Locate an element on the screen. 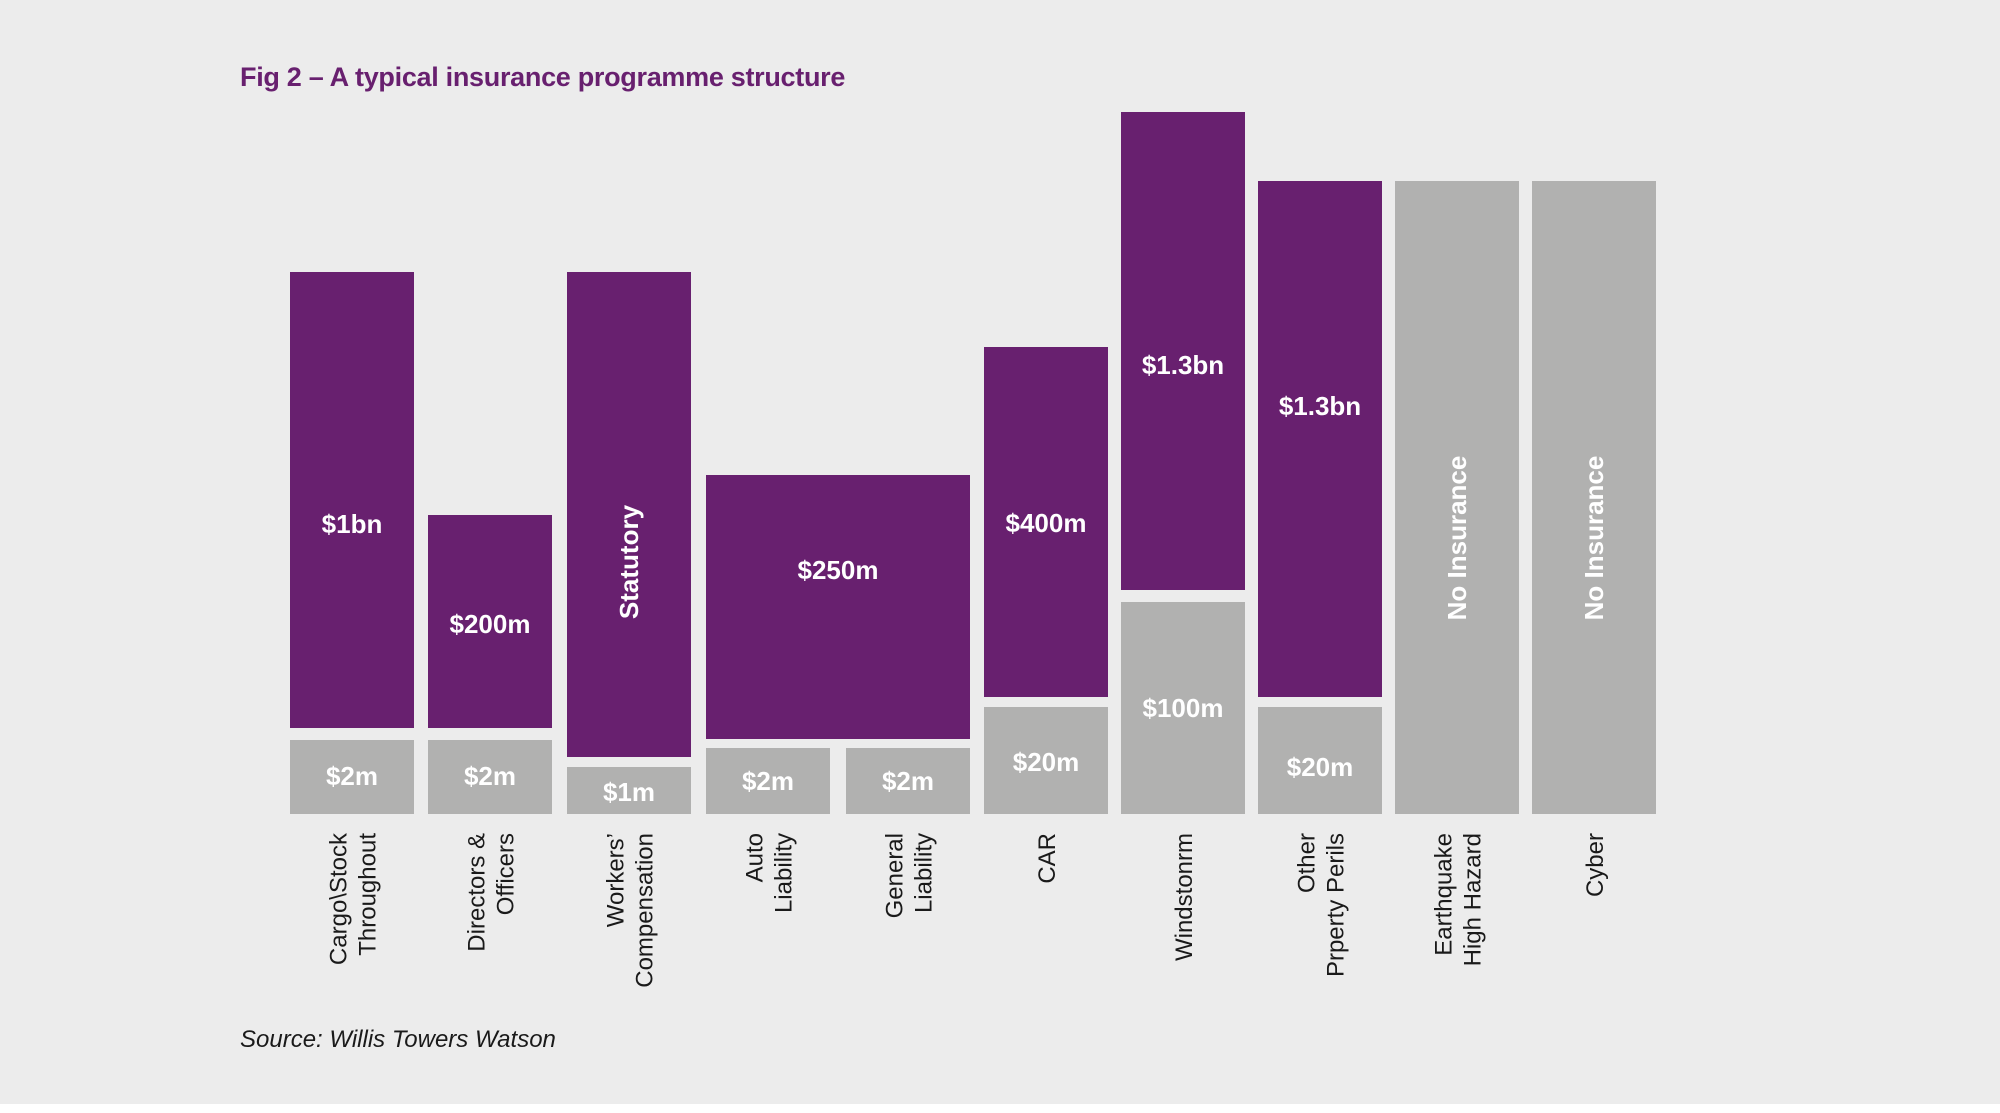 The height and width of the screenshot is (1113, 2000). category-label-0-line-0: Cargo\Stock is located at coordinates (339, 898).